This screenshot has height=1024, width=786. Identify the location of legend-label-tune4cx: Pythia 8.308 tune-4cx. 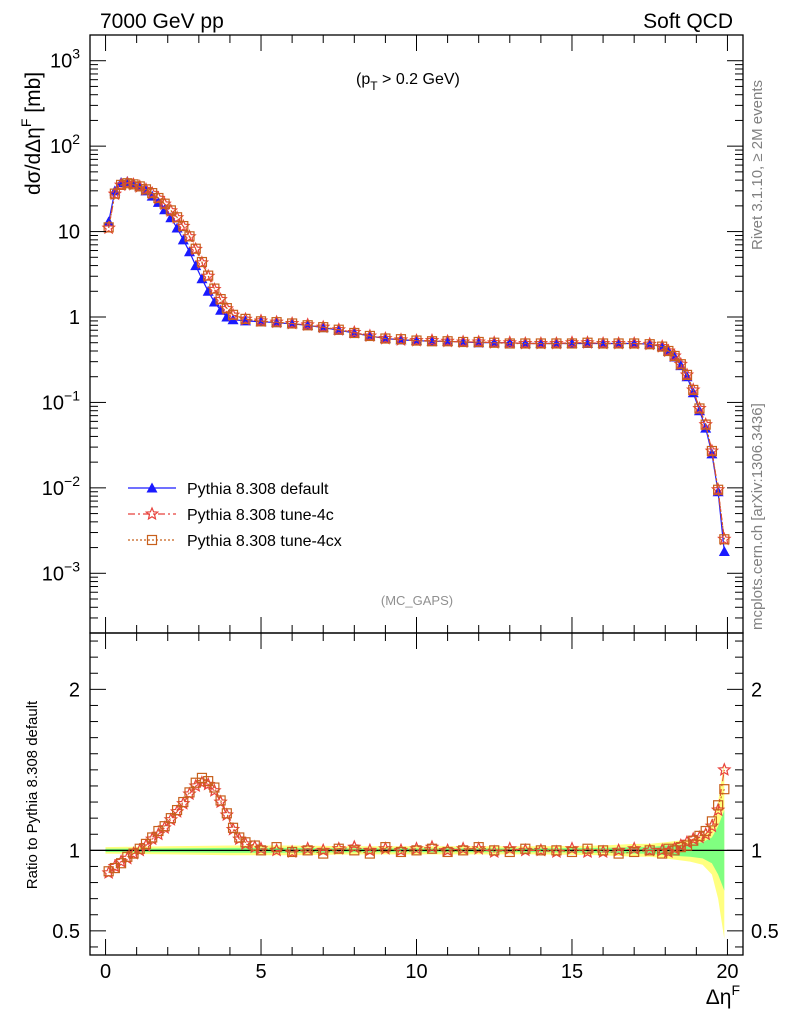
(264, 541).